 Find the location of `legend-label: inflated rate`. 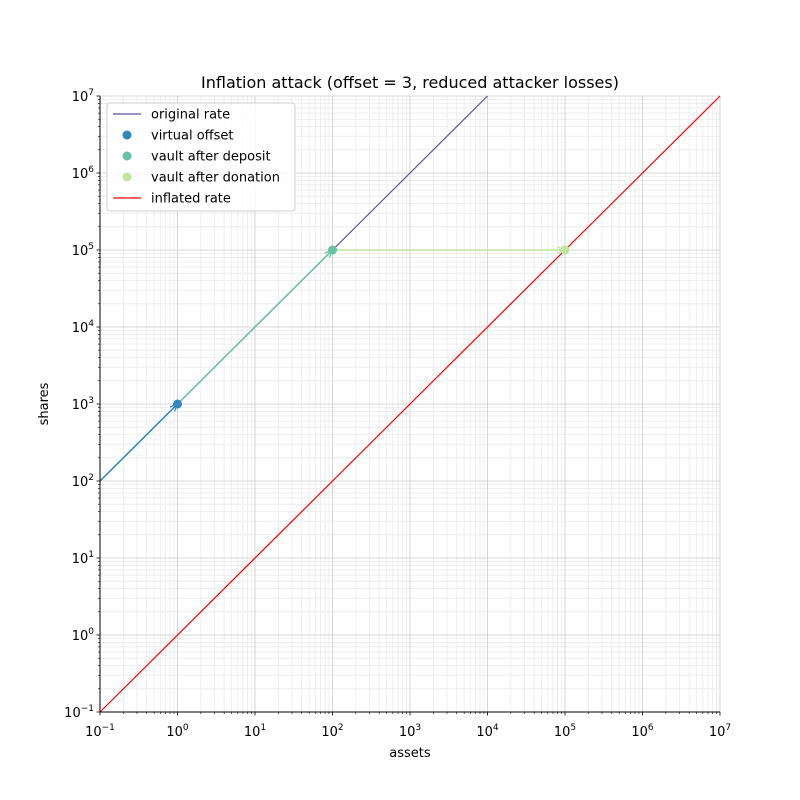

legend-label: inflated rate is located at coordinates (191, 199).